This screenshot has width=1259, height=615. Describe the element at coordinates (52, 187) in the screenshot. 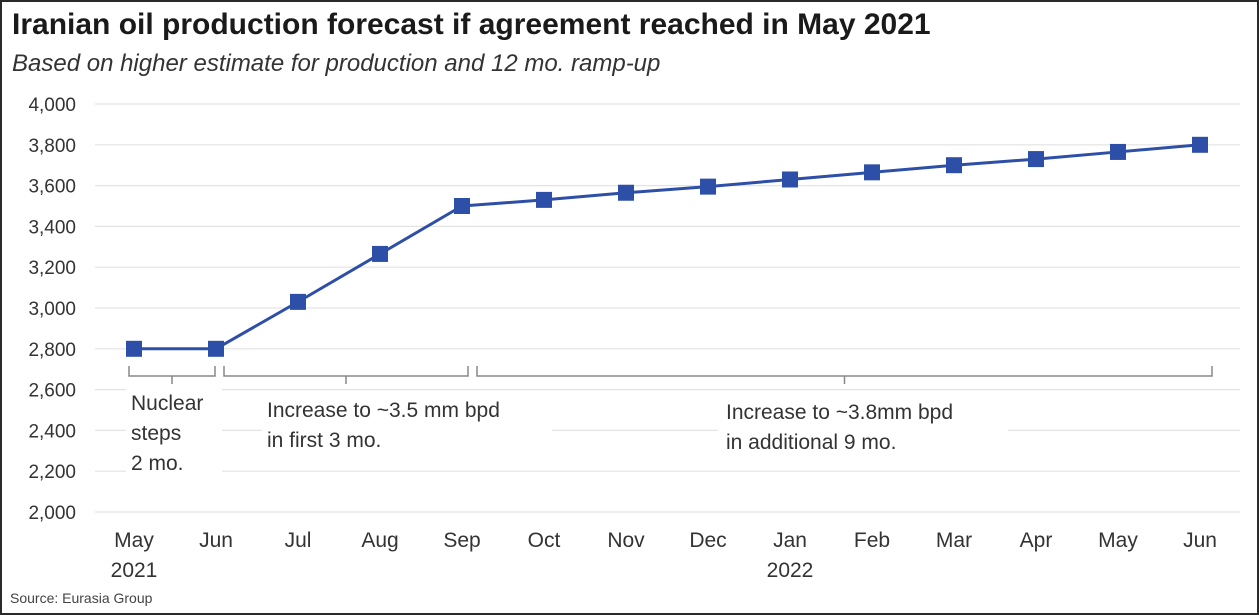

I see `y-tick-label: 3,600` at that location.